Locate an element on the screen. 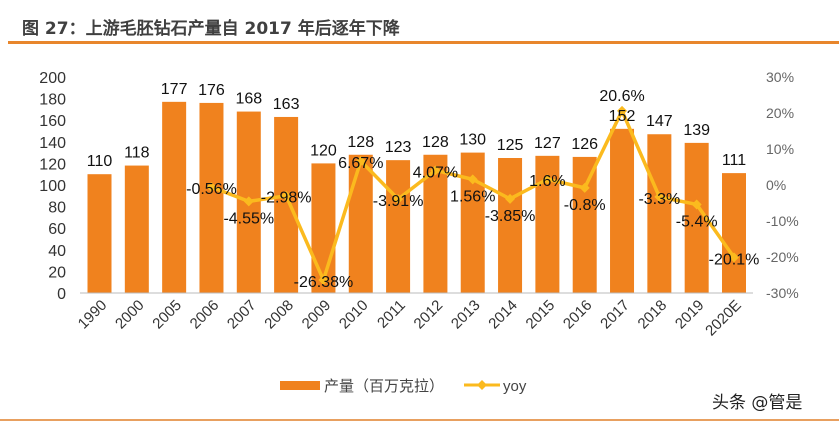 This screenshot has width=839, height=424. x-tick-label: 2005 is located at coordinates (167, 315).